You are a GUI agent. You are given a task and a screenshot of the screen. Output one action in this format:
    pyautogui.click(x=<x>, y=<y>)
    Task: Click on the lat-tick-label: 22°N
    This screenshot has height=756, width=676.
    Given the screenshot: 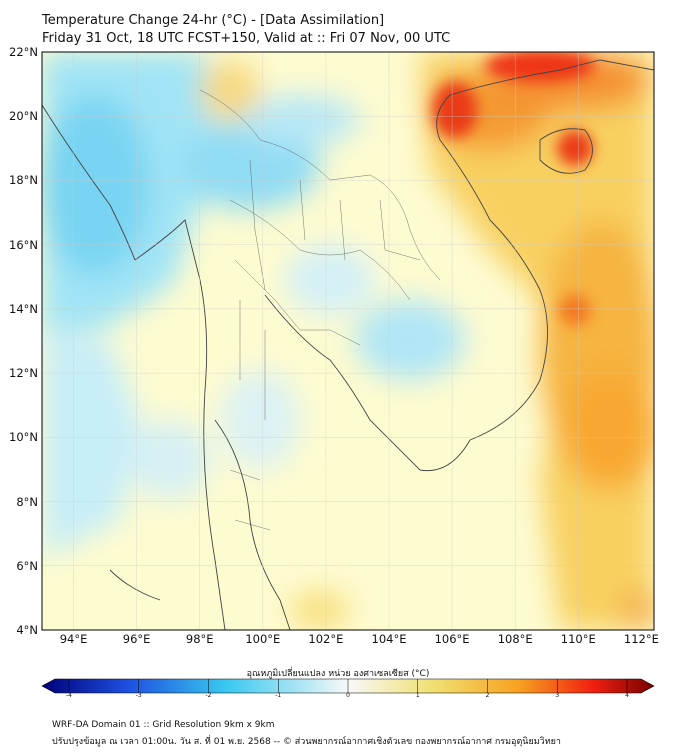 What is the action you would take?
    pyautogui.click(x=23, y=52)
    